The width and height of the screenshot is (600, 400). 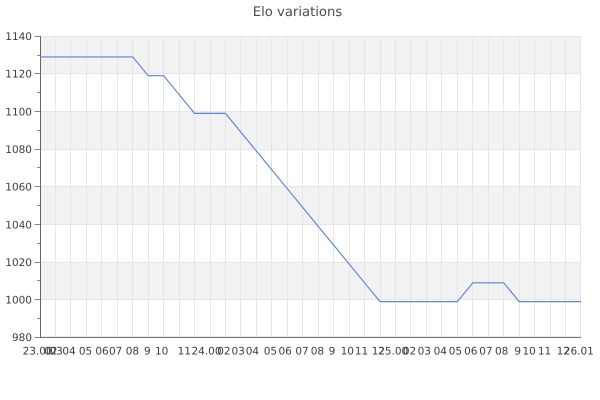 I want to click on y-axis-label: 980, so click(x=22, y=338).